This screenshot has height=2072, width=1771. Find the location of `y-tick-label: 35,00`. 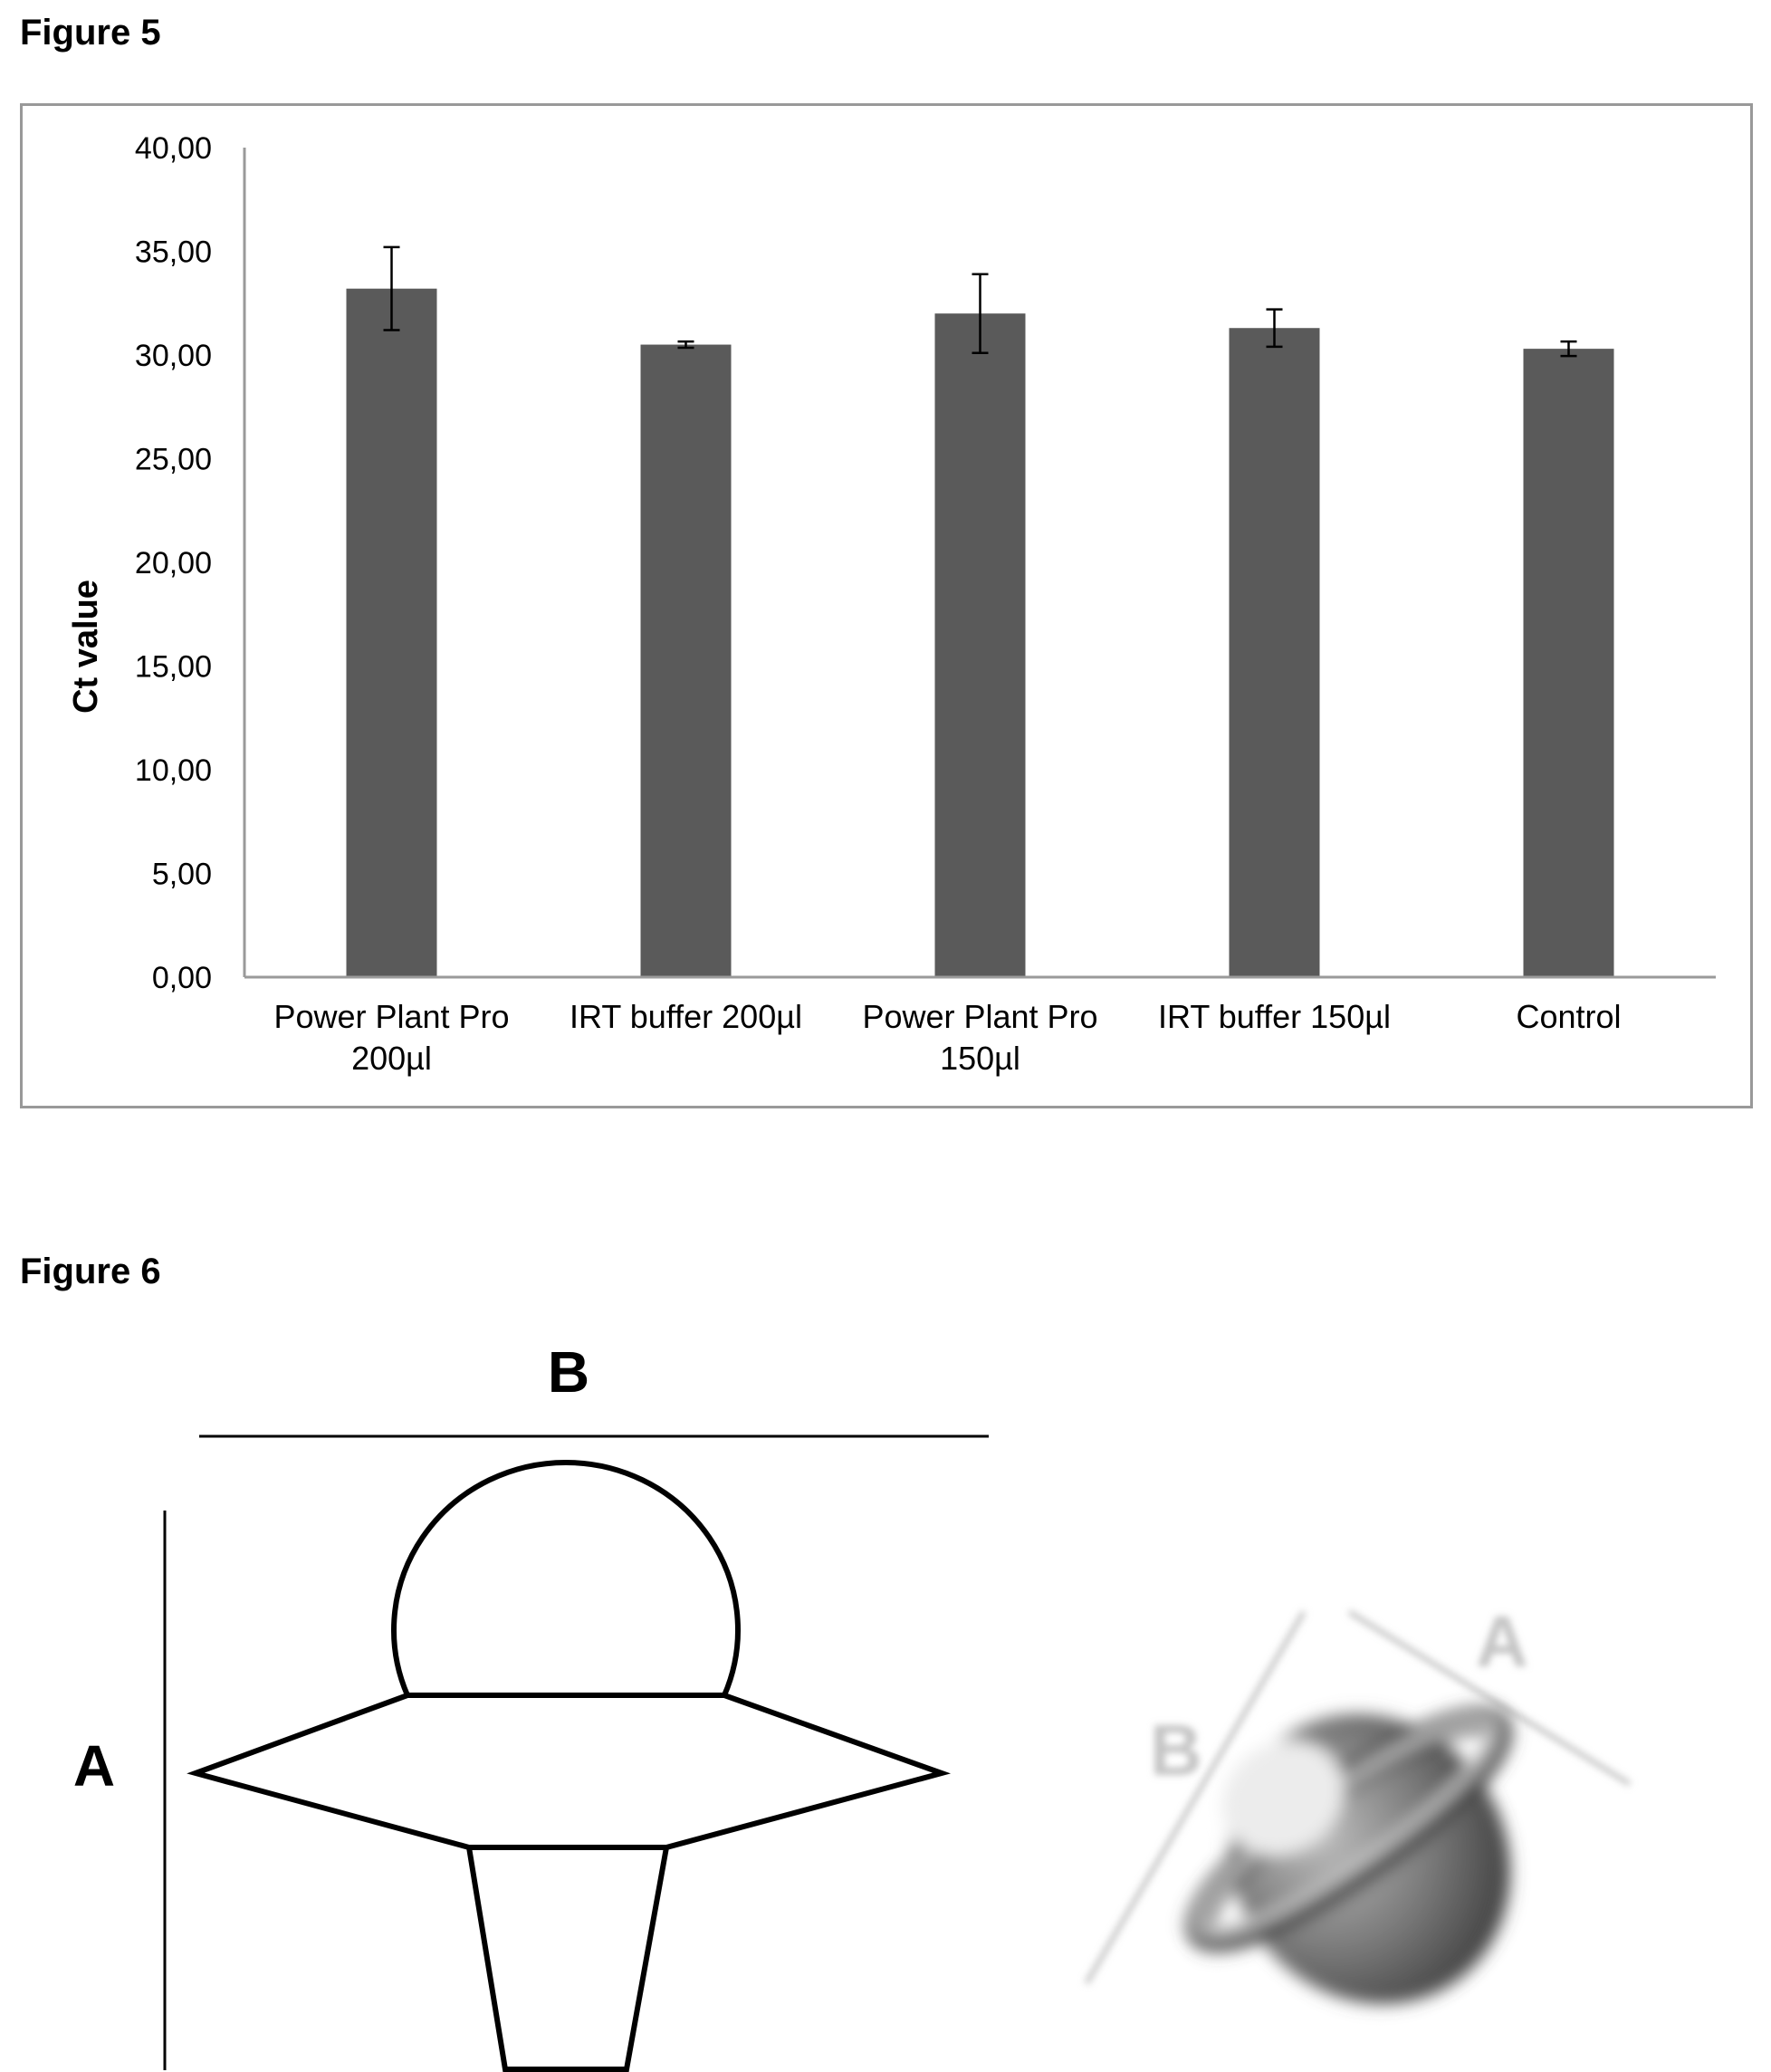

y-tick-label: 35,00 is located at coordinates (173, 253).